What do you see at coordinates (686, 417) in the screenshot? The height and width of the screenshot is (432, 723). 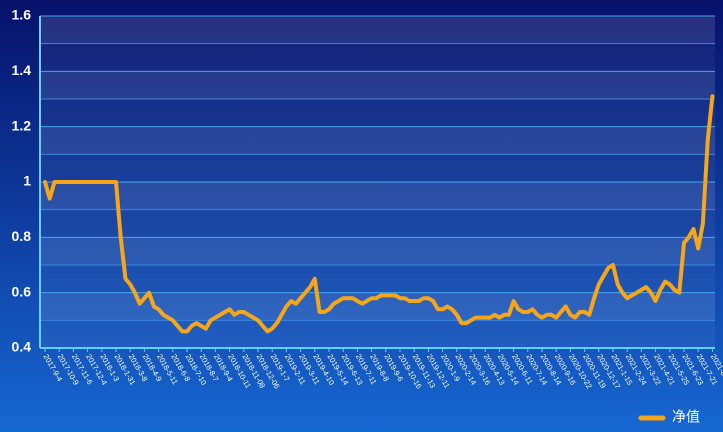 I see `legend-label: 净值` at bounding box center [686, 417].